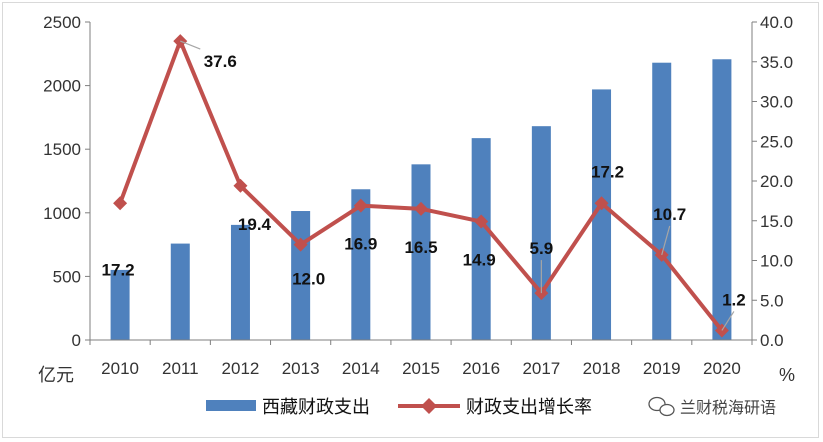  What do you see at coordinates (118, 269) in the screenshot?
I see `data-label-2010: 17.2` at bounding box center [118, 269].